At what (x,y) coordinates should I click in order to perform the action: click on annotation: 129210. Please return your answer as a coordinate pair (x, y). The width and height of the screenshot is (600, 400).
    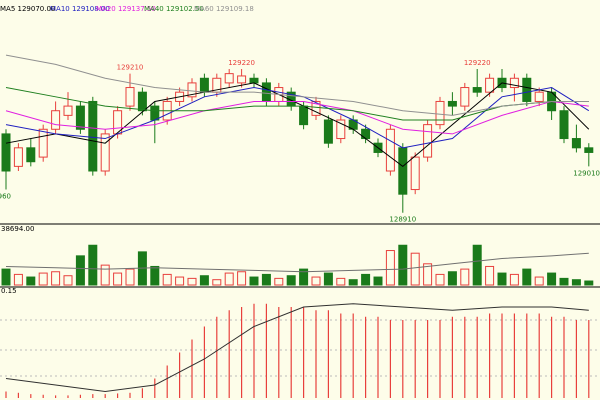
    Looking at the image, I should click on (130, 68).